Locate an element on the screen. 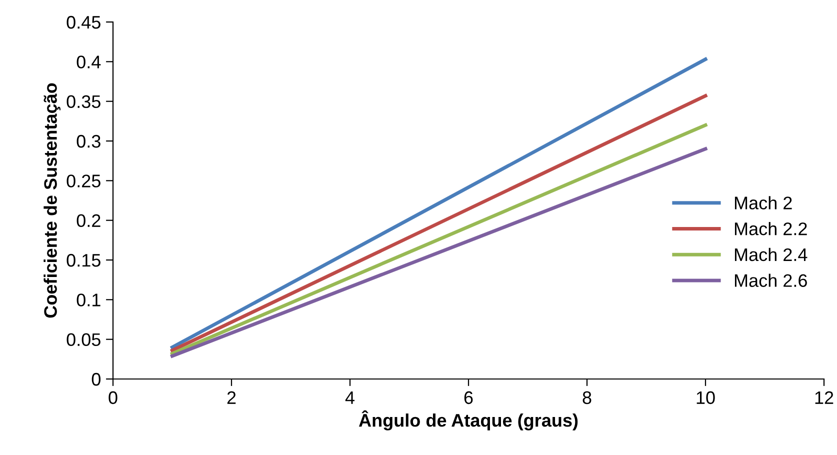 The height and width of the screenshot is (455, 837). y-tick-label: 0.3 is located at coordinates (88, 141).